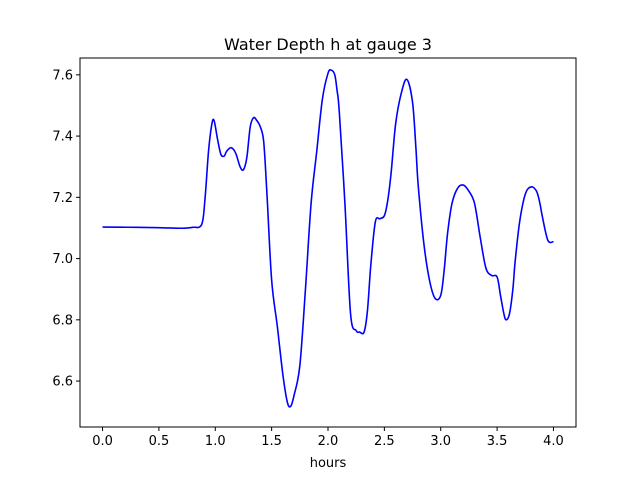  I want to click on x-tick-label: 2.0, so click(328, 441).